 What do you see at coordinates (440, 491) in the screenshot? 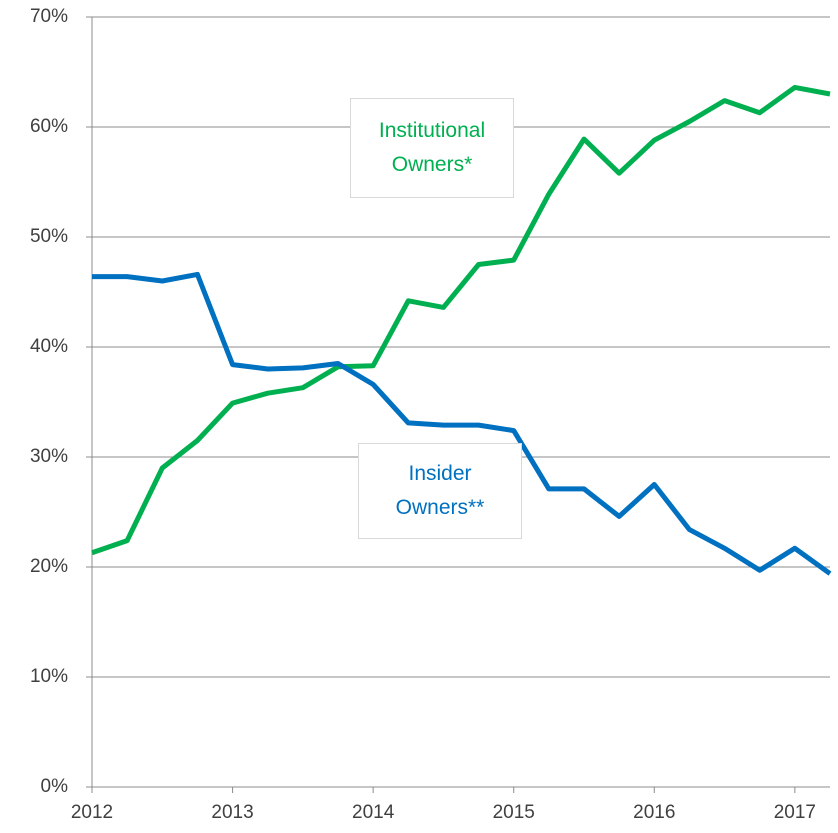
I see `series-label: Insider Owners**` at bounding box center [440, 491].